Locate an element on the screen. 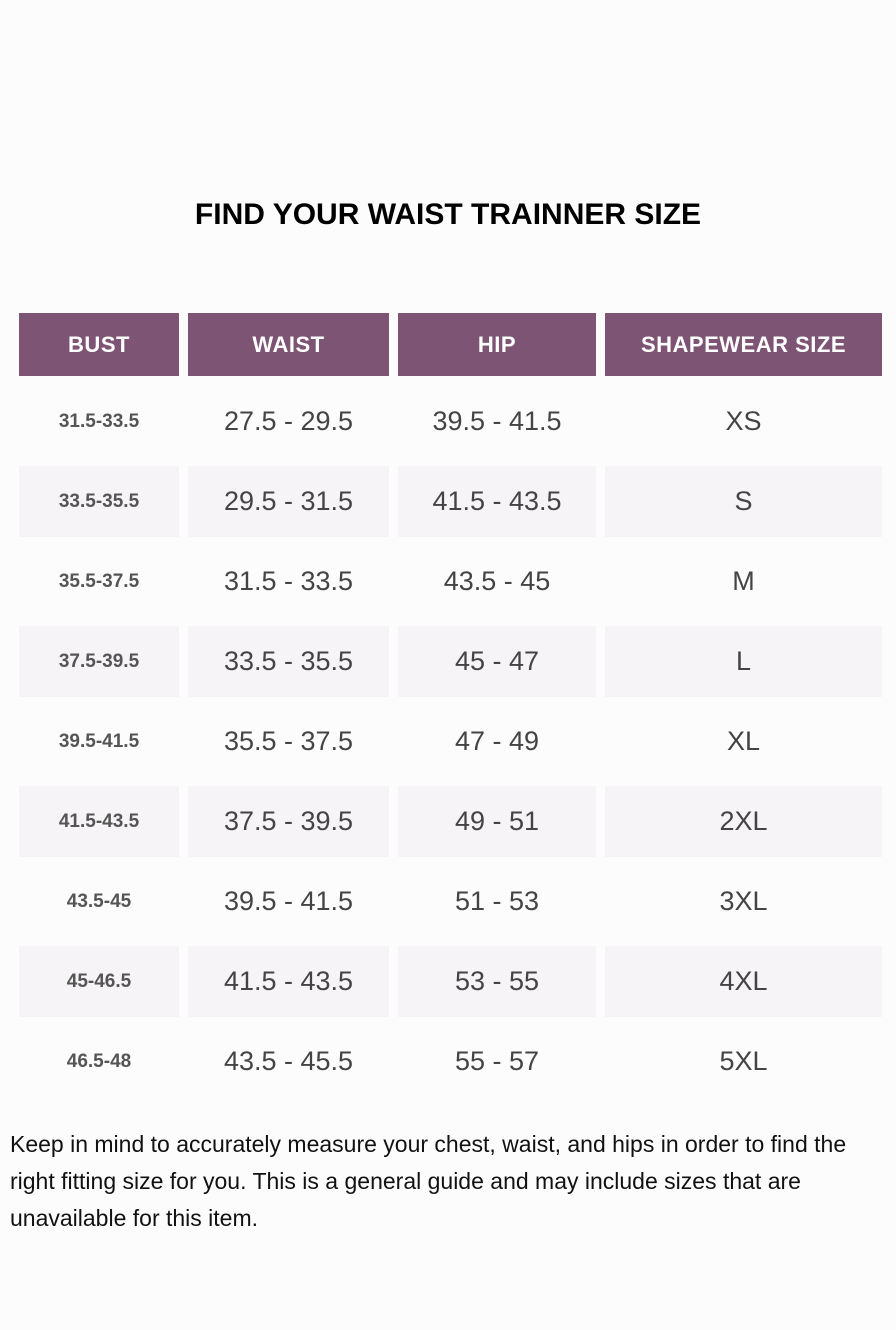 The width and height of the screenshot is (896, 1330). table-row: 33.5-35.5 29.5 - 31.5 41.5 - 43.5 S is located at coordinates (450, 501).